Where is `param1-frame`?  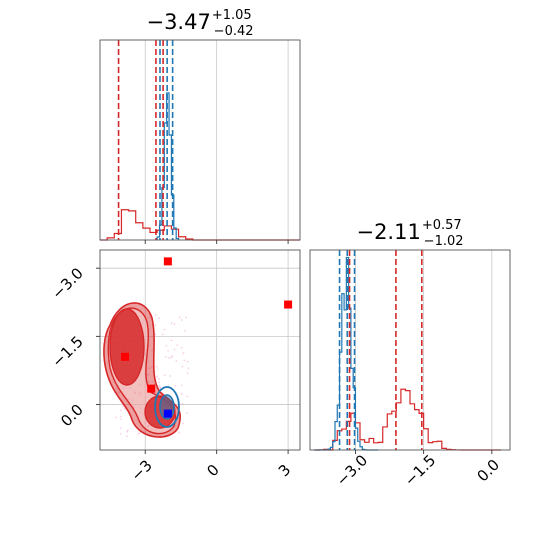 param1-frame is located at coordinates (200, 140).